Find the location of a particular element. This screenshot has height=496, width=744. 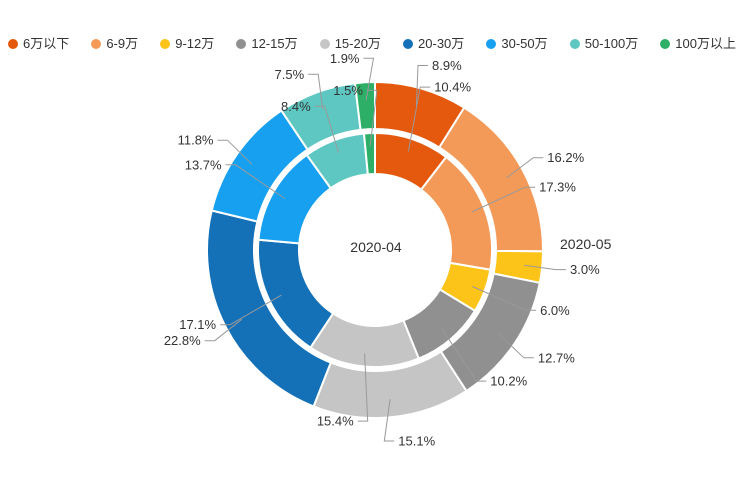

slice-value-label: 1.9% is located at coordinates (345, 58).